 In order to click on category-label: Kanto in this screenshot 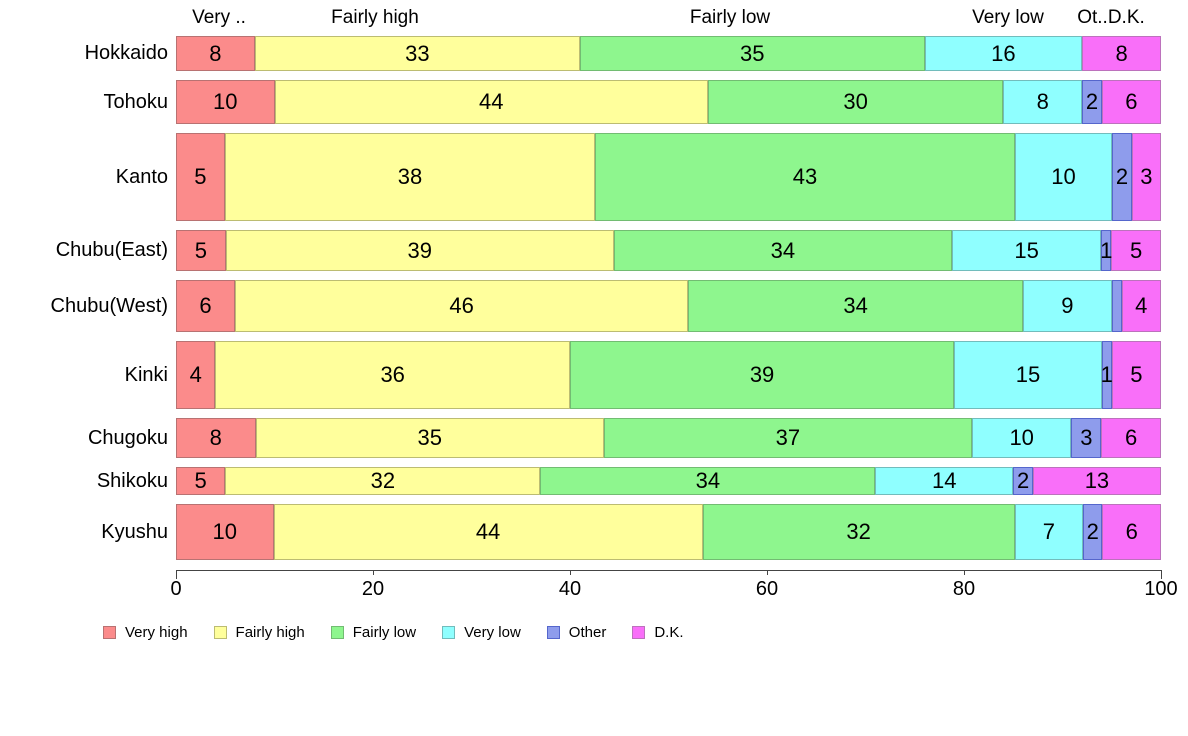, I will do `click(141, 176)`.